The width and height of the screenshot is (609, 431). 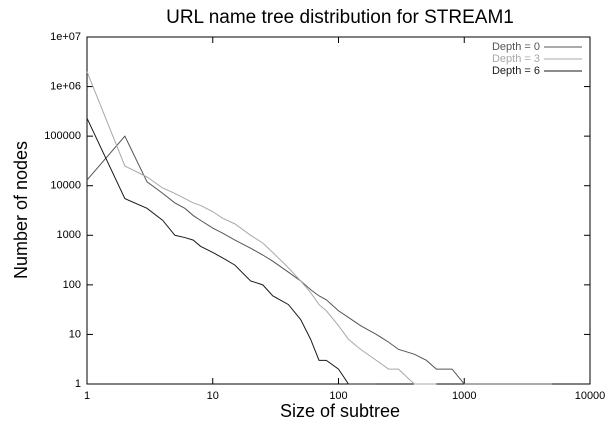 I want to click on y-tick-label: 100000, so click(x=62, y=136).